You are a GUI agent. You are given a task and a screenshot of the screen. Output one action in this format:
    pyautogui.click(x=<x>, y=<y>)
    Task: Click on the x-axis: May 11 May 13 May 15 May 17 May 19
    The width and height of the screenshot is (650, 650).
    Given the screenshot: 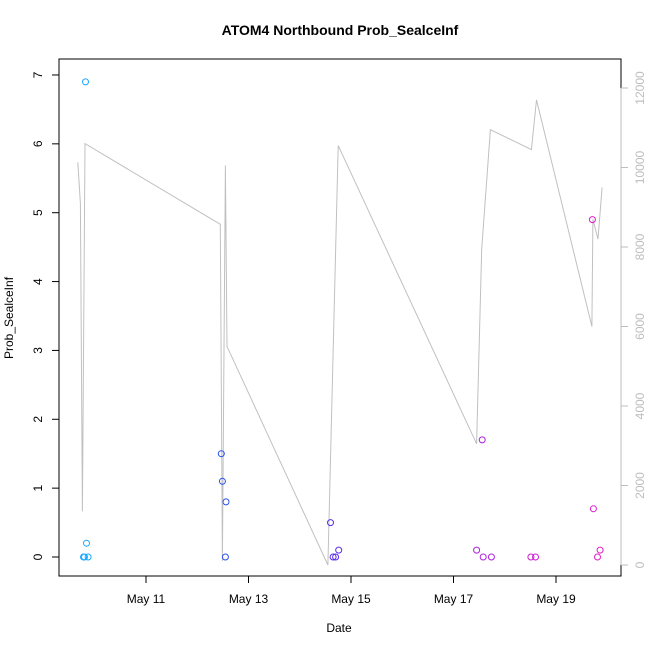 What is the action you would take?
    pyautogui.click(x=351, y=590)
    